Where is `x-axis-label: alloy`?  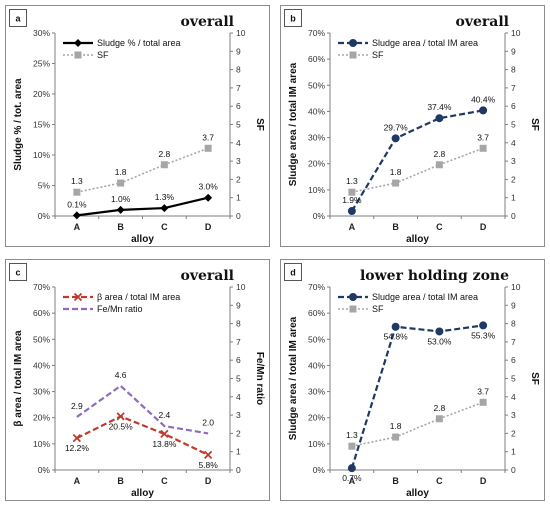
x-axis-label: alloy is located at coordinates (142, 239).